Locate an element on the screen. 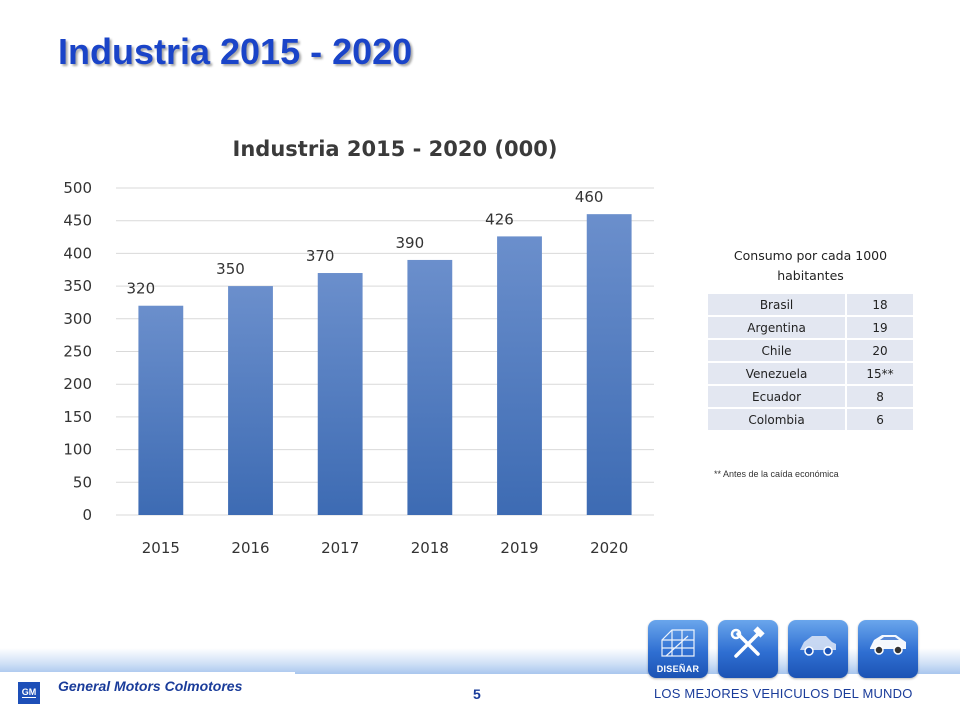 The width and height of the screenshot is (960, 720). y-tick-label: 0 is located at coordinates (87, 515).